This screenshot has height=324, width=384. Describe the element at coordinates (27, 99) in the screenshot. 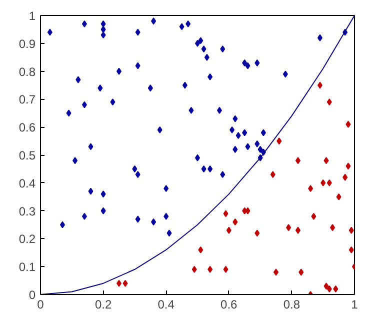

I see `y-tick-label: 0.7` at that location.